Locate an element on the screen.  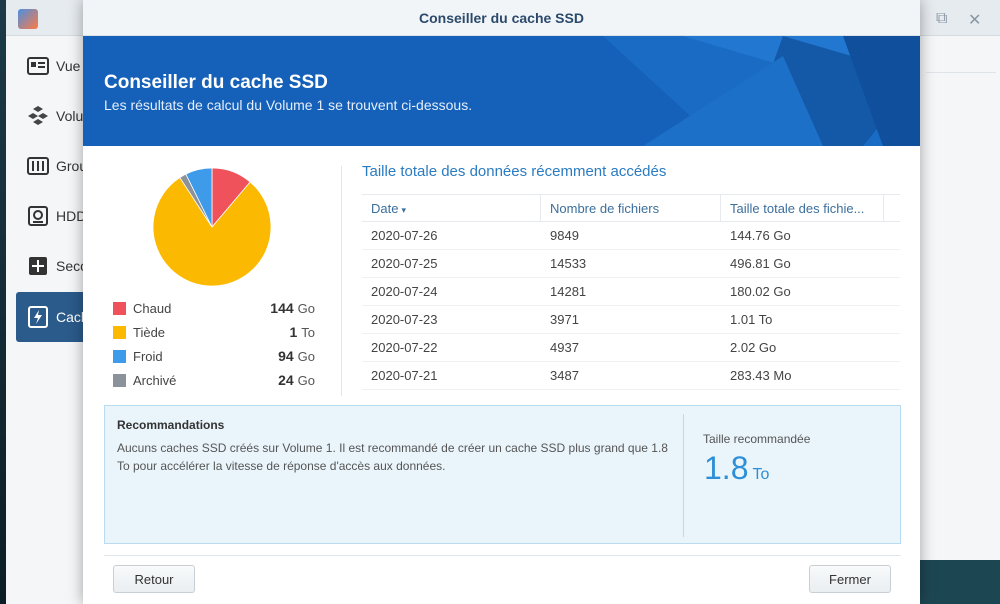
cell-file-count: 4937 is located at coordinates (564, 347).